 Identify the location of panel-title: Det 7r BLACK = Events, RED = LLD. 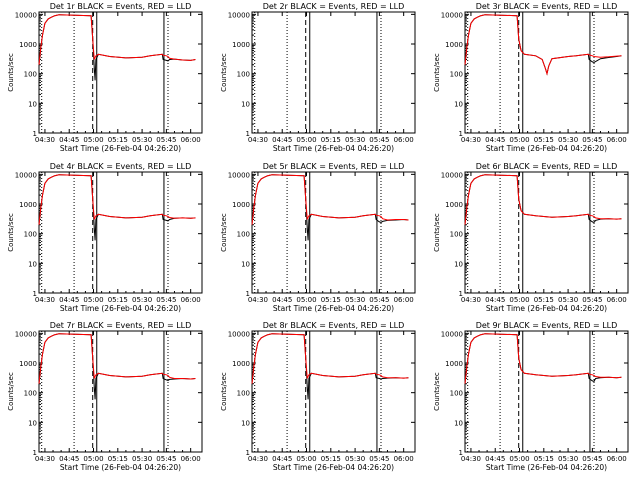
(121, 325).